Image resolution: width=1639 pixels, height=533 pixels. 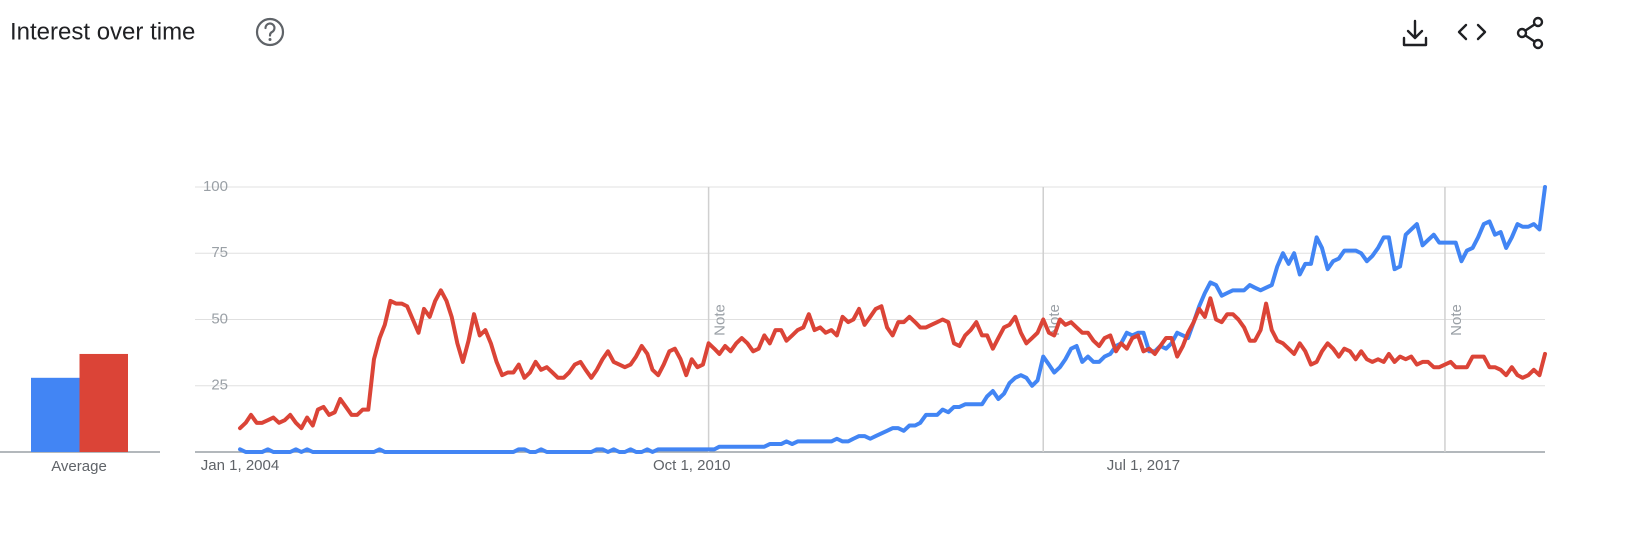 What do you see at coordinates (219, 252) in the screenshot?
I see `y-tick-label: 75` at bounding box center [219, 252].